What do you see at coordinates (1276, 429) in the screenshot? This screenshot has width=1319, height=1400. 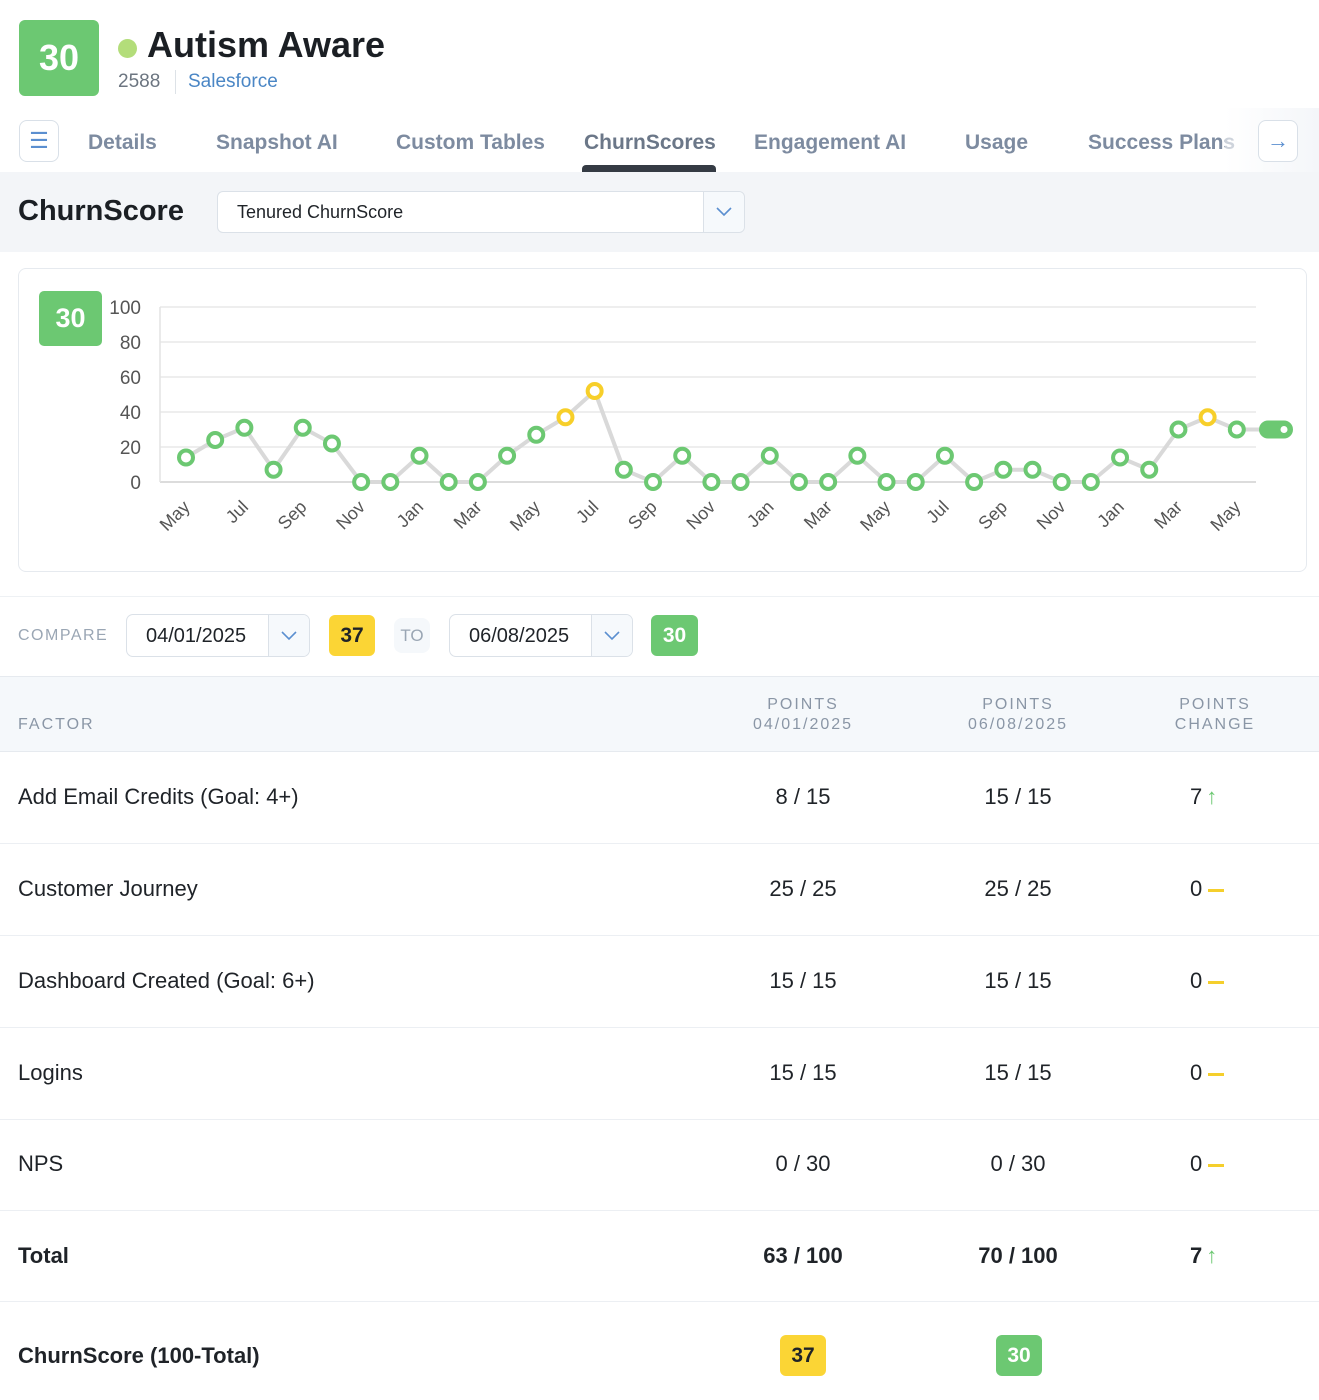 I see `data-point-current` at bounding box center [1276, 429].